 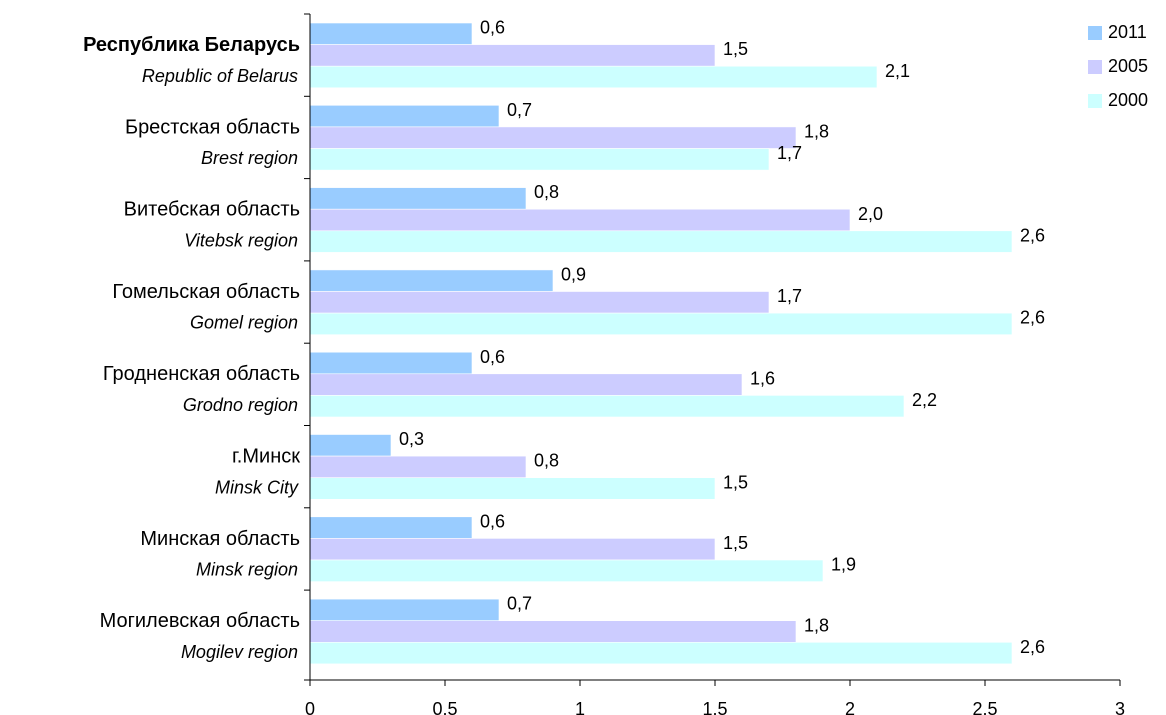 What do you see at coordinates (850, 707) in the screenshot?
I see `x-tick-label: 2` at bounding box center [850, 707].